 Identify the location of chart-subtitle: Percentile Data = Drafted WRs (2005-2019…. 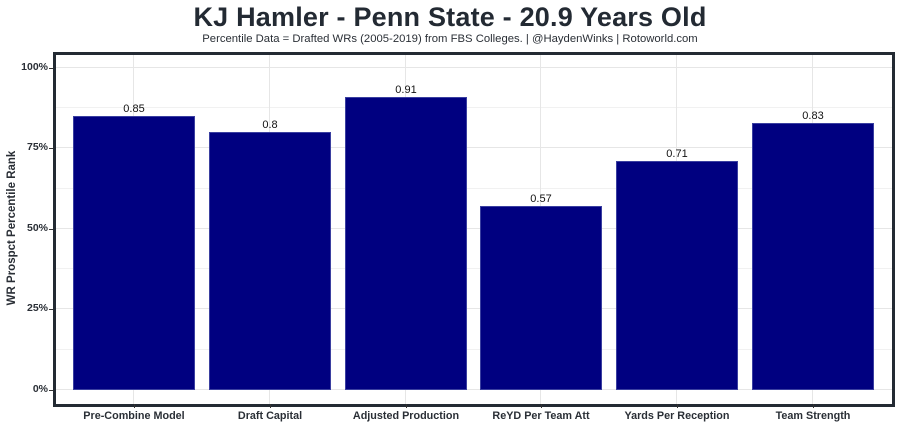
(450, 39).